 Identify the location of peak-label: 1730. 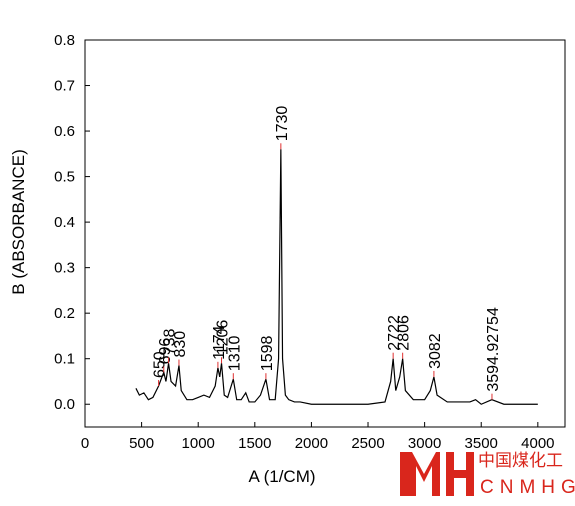
(282, 124).